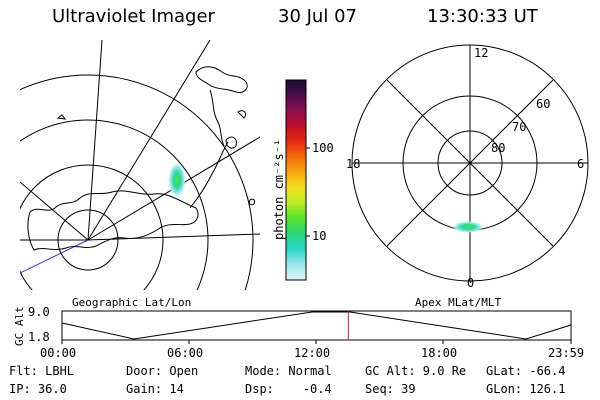 The height and width of the screenshot is (400, 600). I want to click on info-glat: GLat: -66.4, so click(526, 371).